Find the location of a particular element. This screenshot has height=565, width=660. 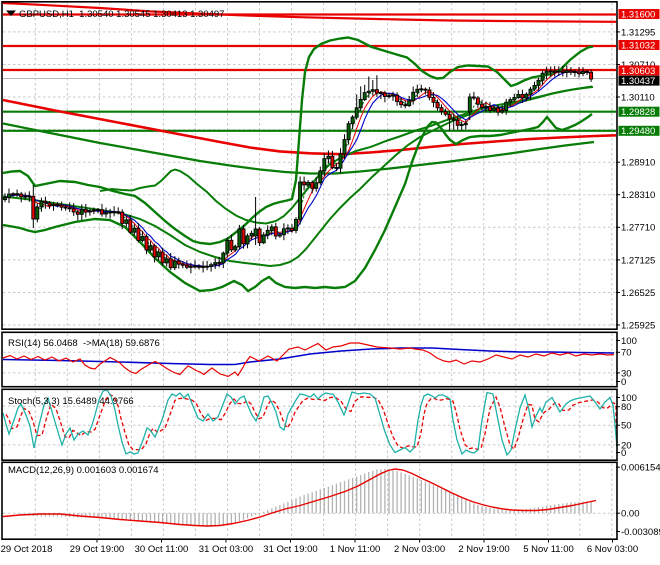

svg-text: 1.28910 is located at coordinates (638, 163).